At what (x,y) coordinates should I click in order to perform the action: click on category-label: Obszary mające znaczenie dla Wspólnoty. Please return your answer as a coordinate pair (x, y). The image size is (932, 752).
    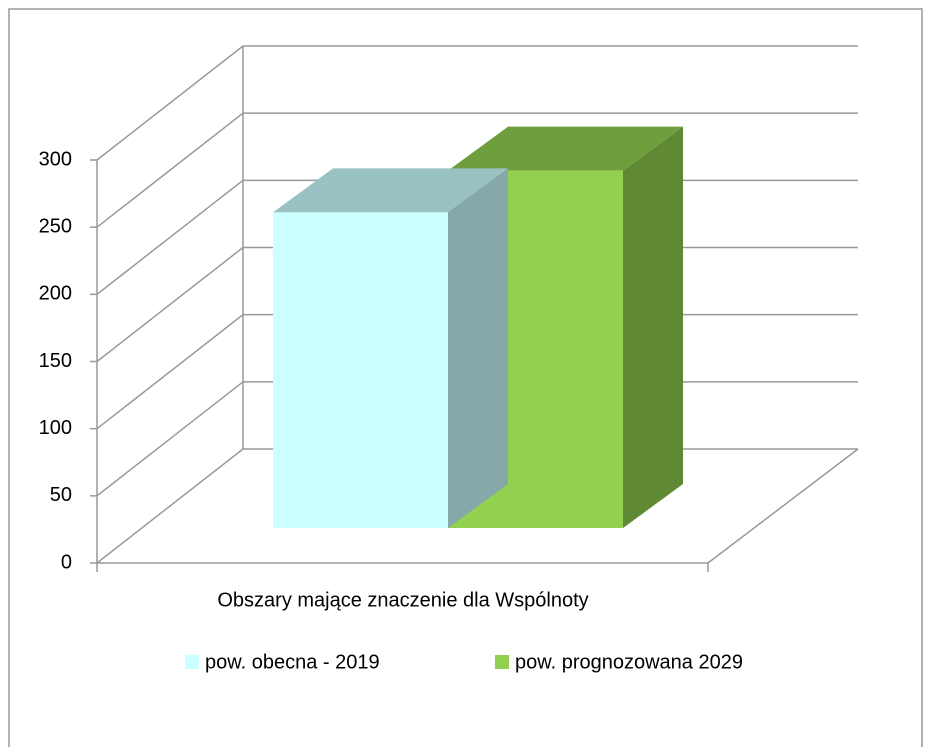
    Looking at the image, I should click on (402, 600).